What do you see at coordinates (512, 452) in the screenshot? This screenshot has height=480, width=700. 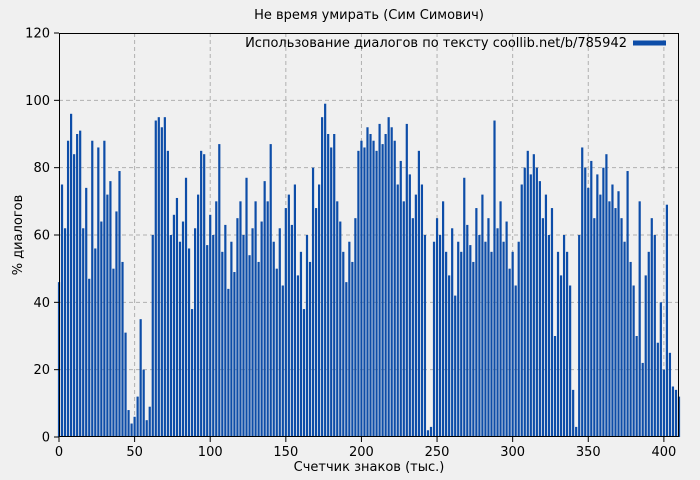 I see `x-tick-label: 300` at bounding box center [512, 452].